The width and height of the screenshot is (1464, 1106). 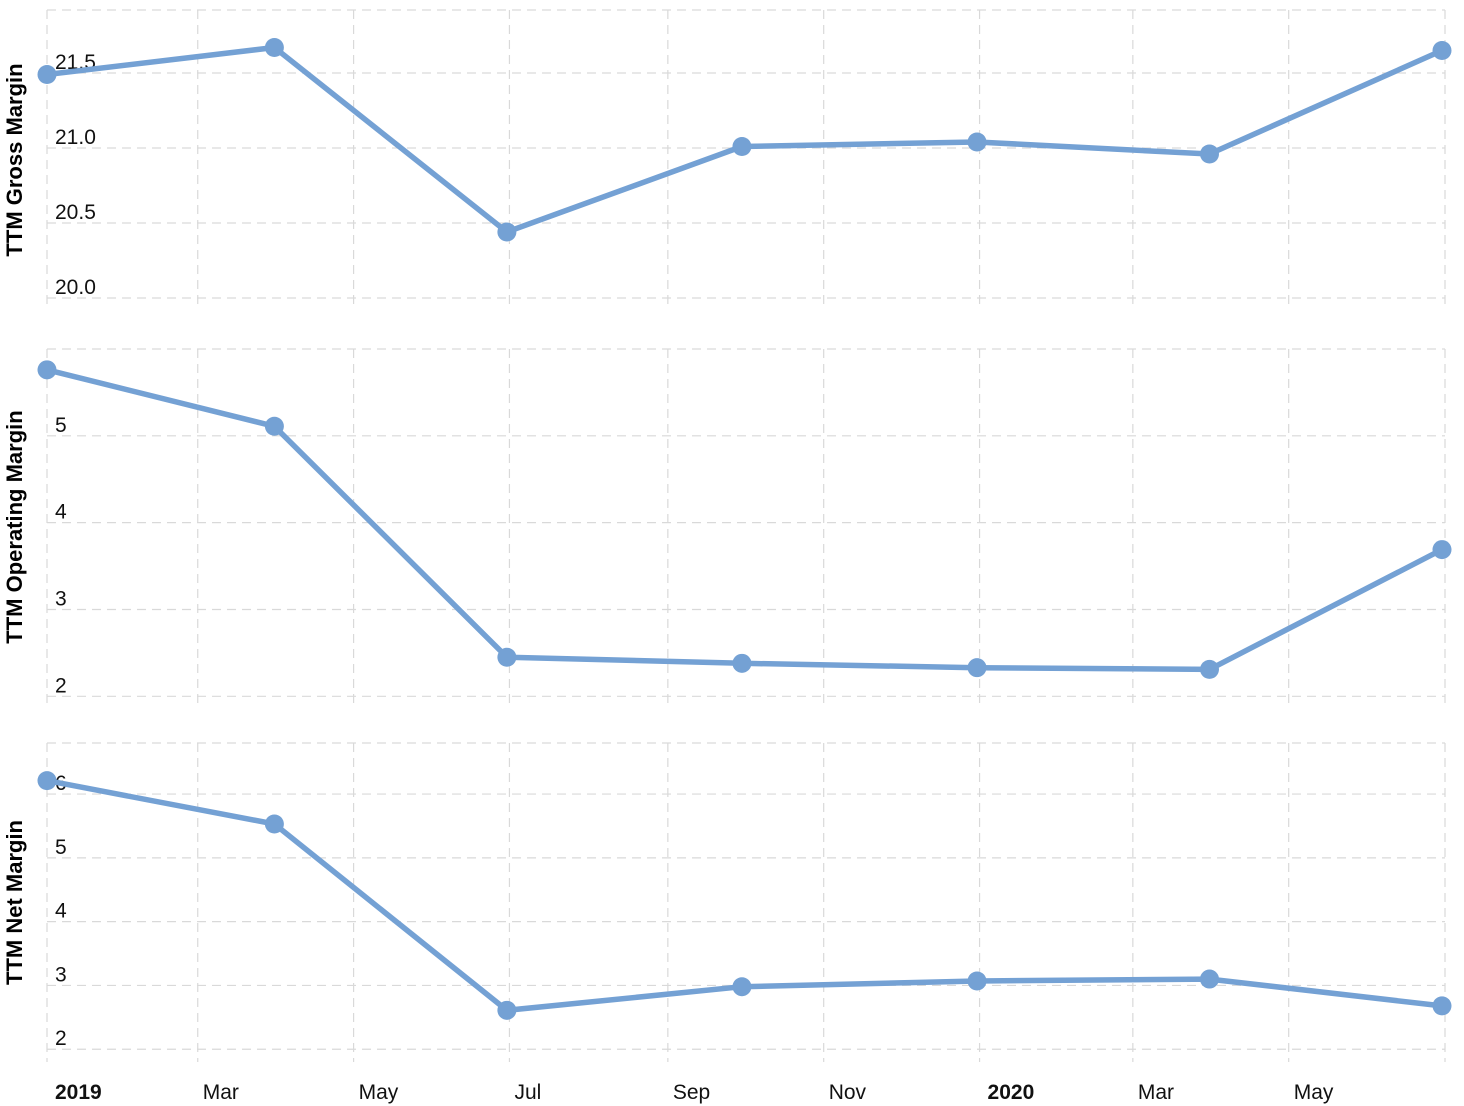 What do you see at coordinates (691, 1092) in the screenshot?
I see `x-tick-label: Sep` at bounding box center [691, 1092].